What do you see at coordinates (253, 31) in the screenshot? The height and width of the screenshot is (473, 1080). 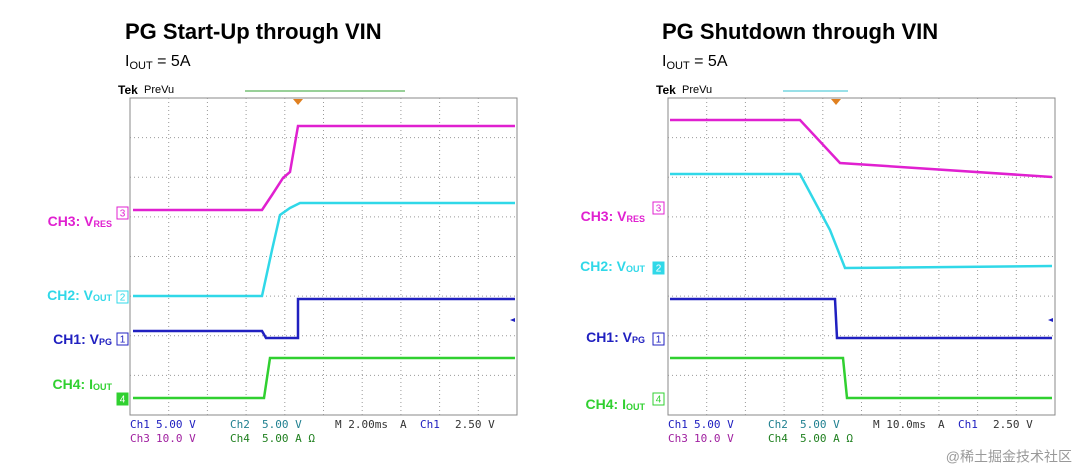 I see `title: PG Start-Up through VIN` at bounding box center [253, 31].